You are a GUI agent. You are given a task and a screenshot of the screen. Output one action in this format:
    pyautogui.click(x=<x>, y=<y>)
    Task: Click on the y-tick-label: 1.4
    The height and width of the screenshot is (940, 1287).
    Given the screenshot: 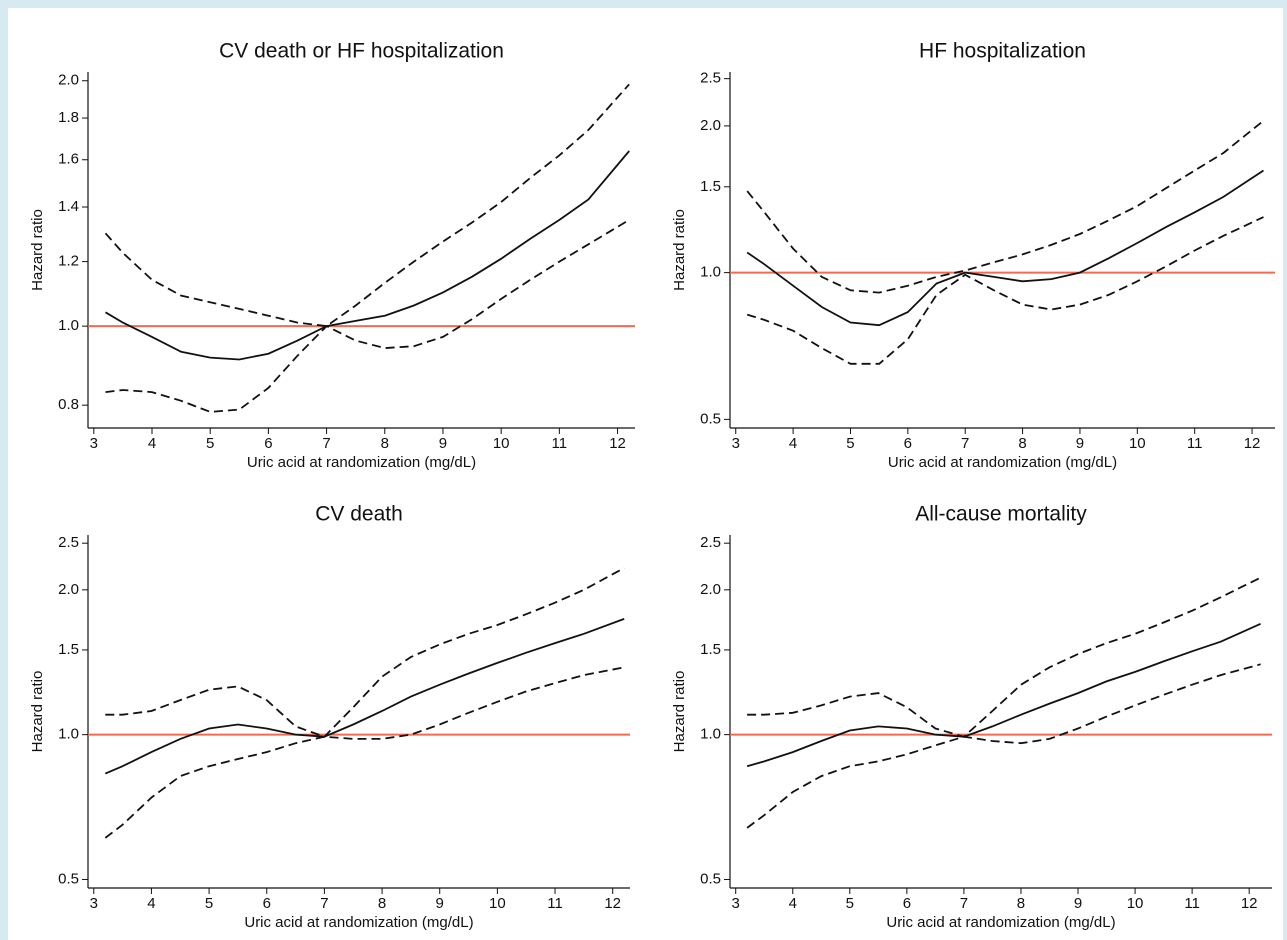 What is the action you would take?
    pyautogui.click(x=68, y=206)
    